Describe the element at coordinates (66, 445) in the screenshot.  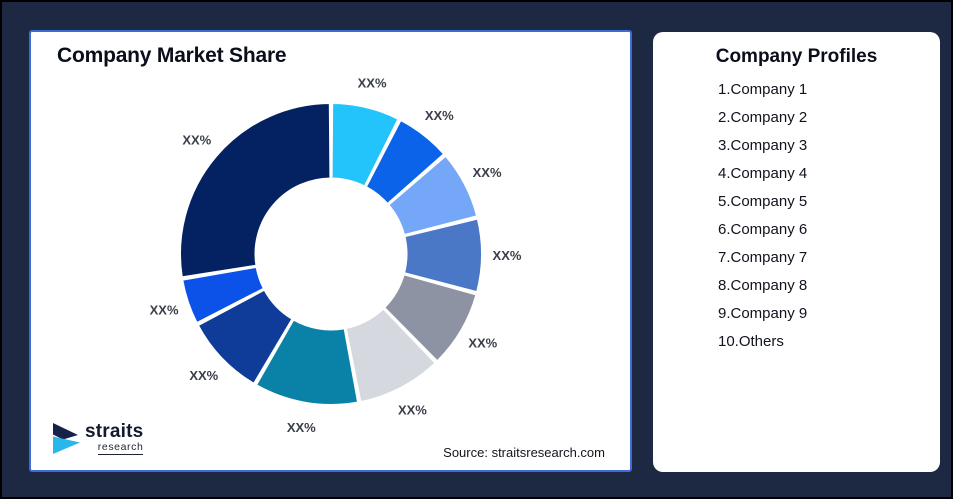
I see `logo-cyan-chevron` at that location.